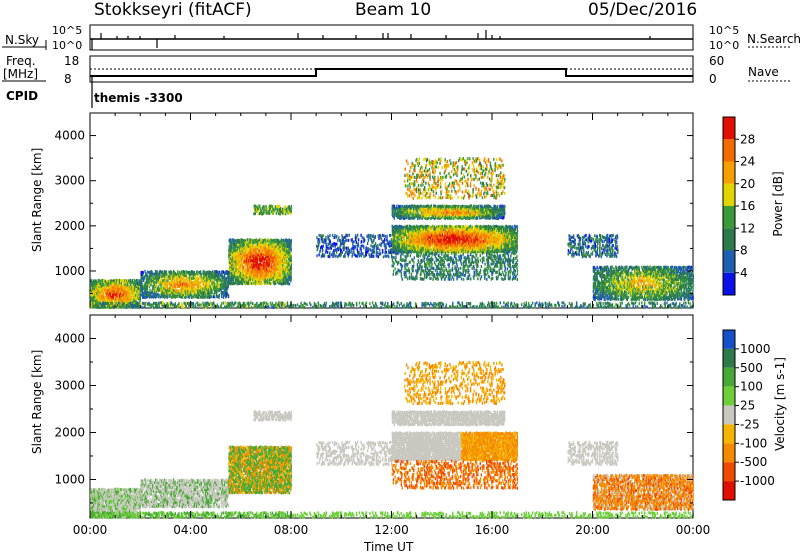 The image size is (800, 554). Describe the element at coordinates (717, 61) in the screenshot. I see `nave-tick-high: 60` at that location.